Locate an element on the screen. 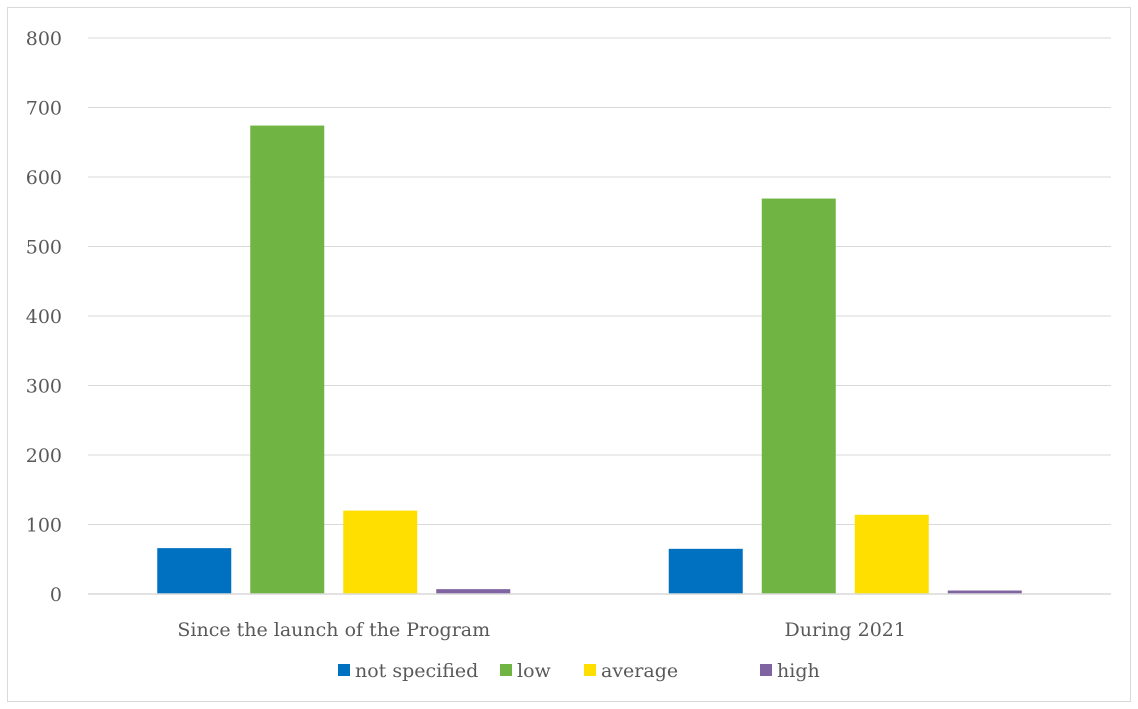 This screenshot has width=1138, height=709. y-tick-label: 300 is located at coordinates (44, 387).